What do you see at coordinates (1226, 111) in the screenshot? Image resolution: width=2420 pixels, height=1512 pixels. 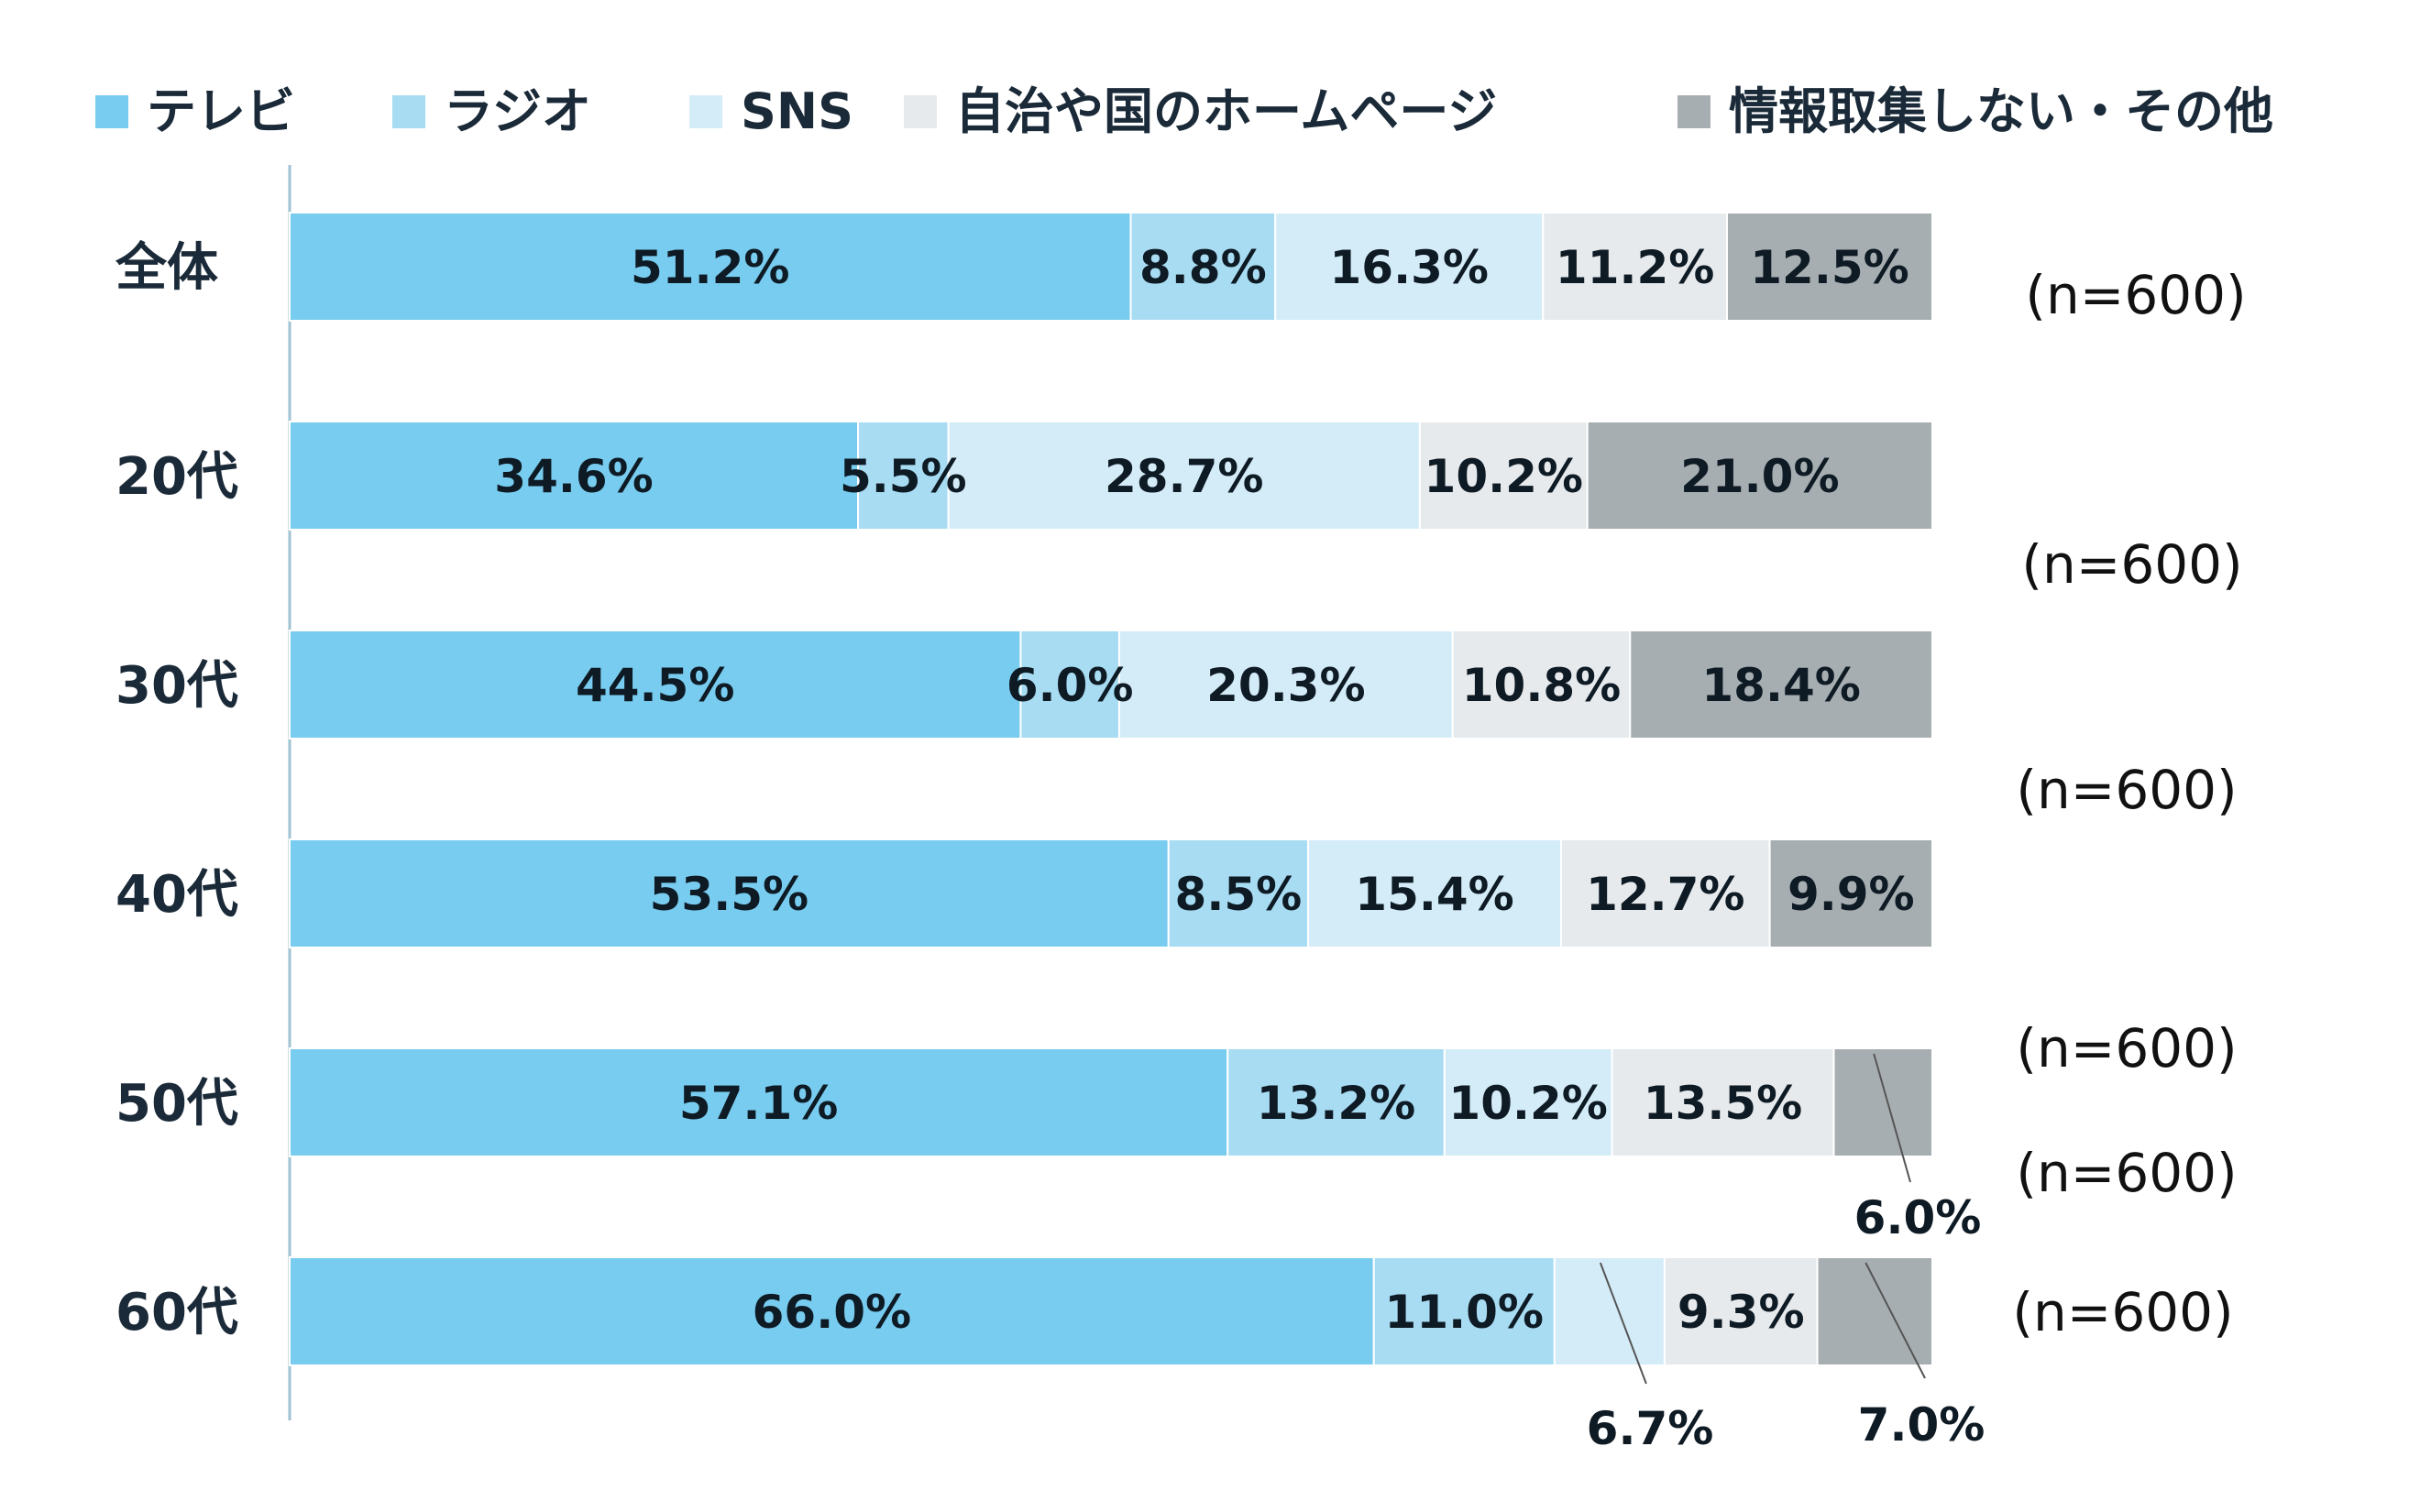 I see `legend-label: 自治や国のホームページ` at bounding box center [1226, 111].